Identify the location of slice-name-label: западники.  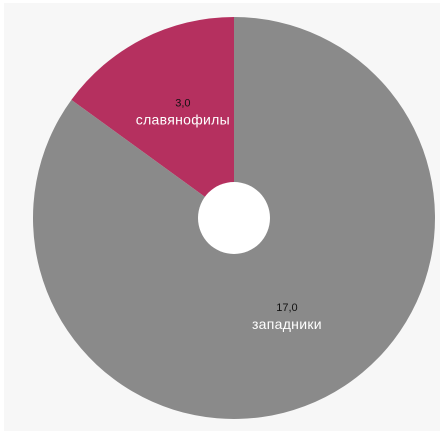
(287, 324).